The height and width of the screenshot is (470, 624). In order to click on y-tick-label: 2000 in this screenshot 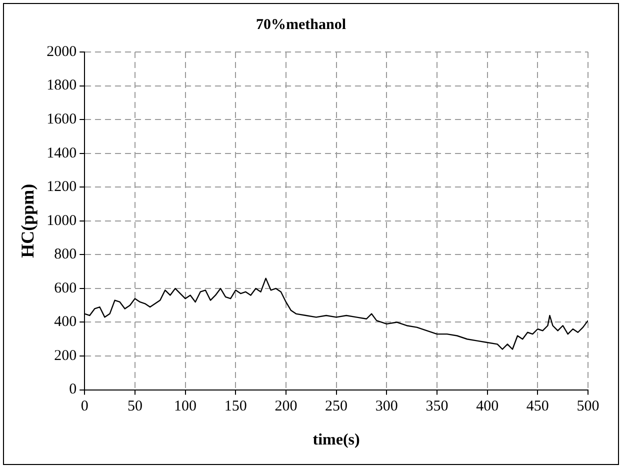, I will do `click(61, 52)`.